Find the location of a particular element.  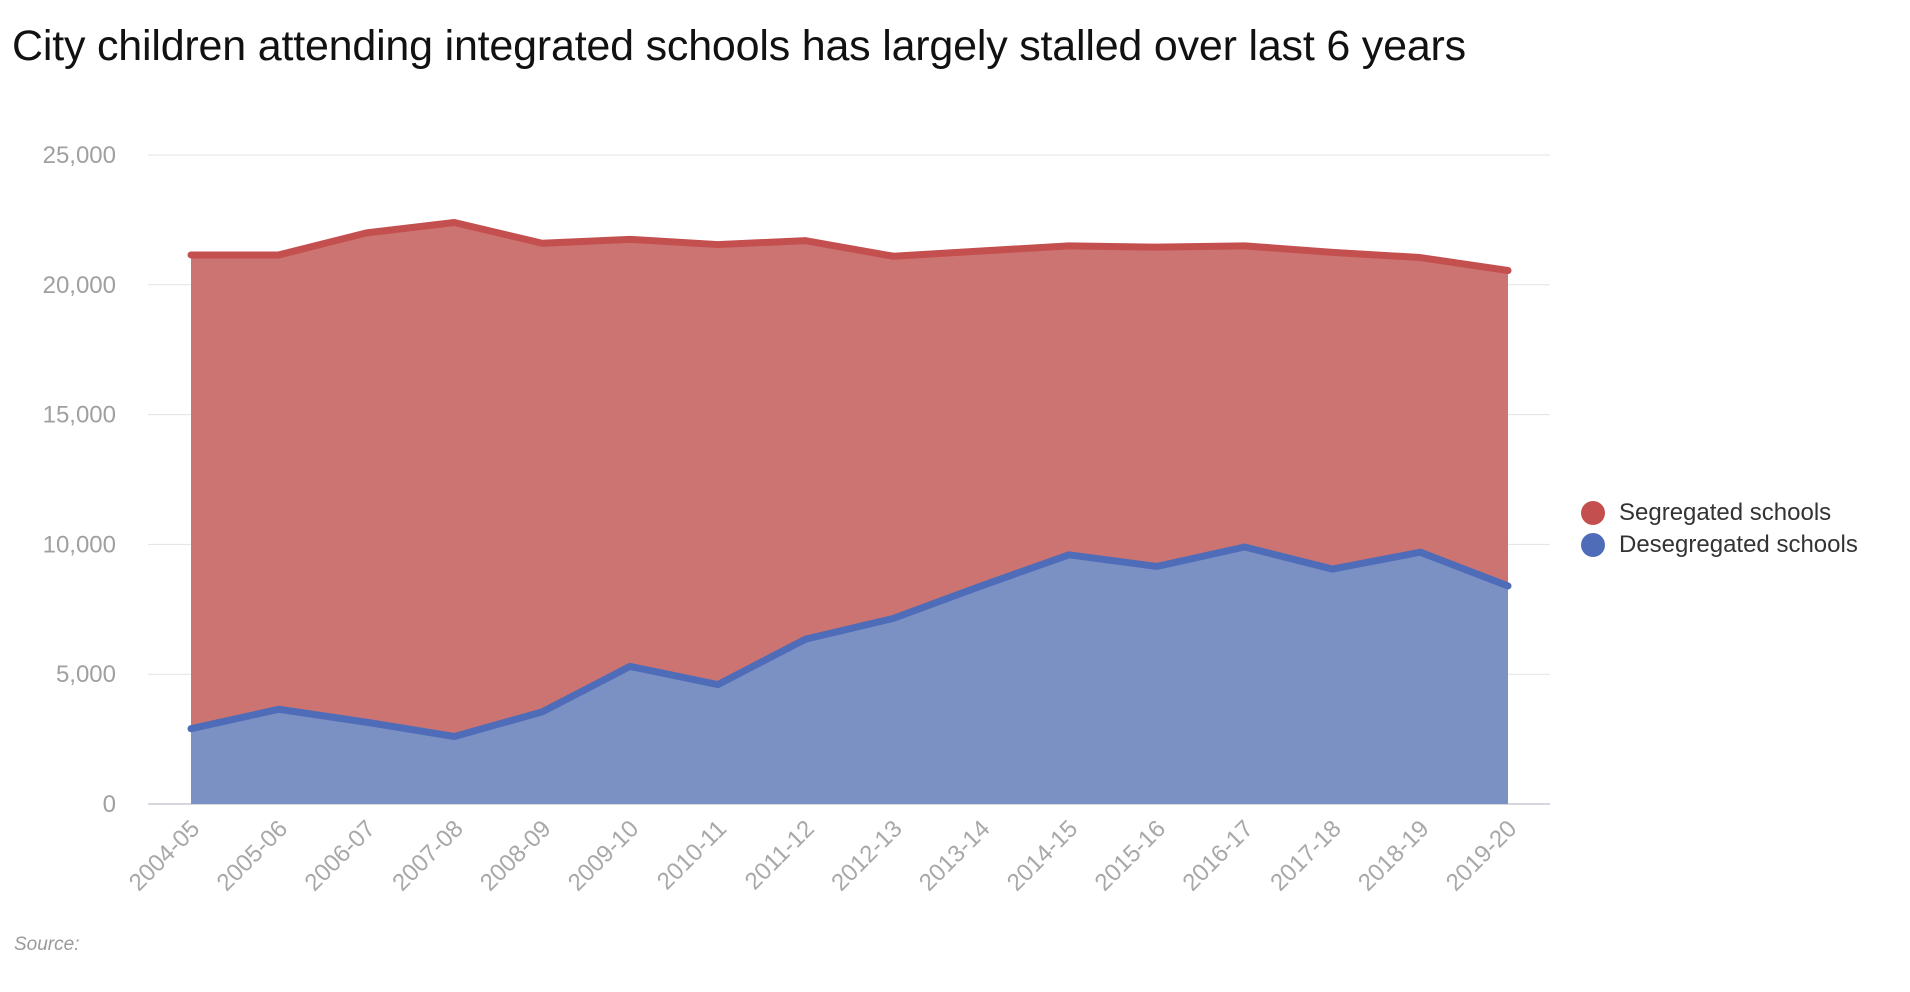

x-tick-label: 2007-08 is located at coordinates (427, 855).